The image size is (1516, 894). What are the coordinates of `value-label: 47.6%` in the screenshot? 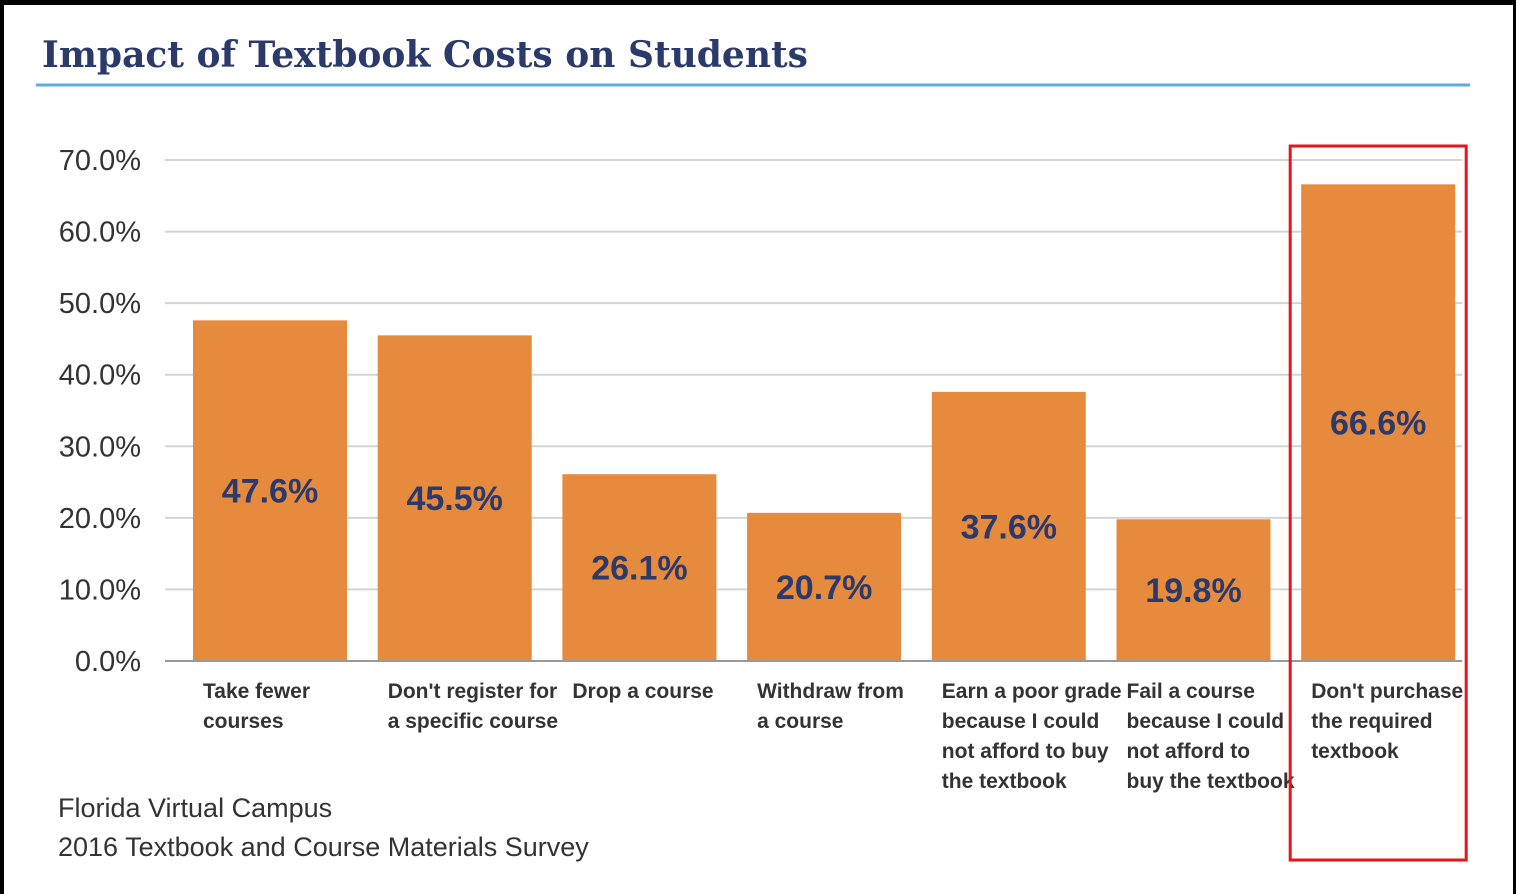 It's located at (270, 492).